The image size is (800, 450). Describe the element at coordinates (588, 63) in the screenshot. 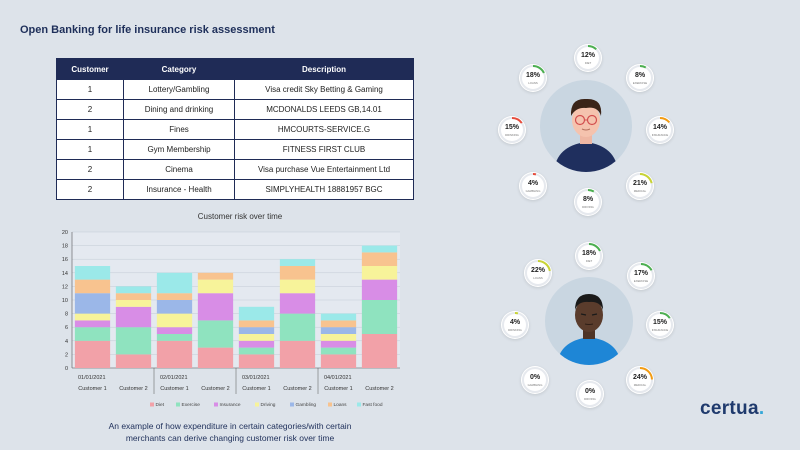

I see `gauge-label: DIET` at that location.